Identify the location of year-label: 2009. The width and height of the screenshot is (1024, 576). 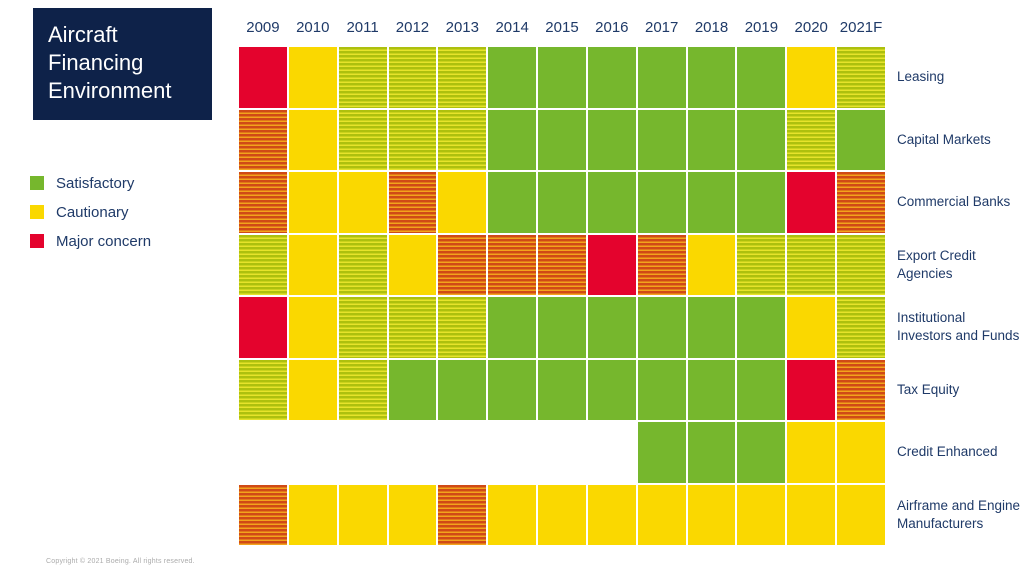
(263, 27).